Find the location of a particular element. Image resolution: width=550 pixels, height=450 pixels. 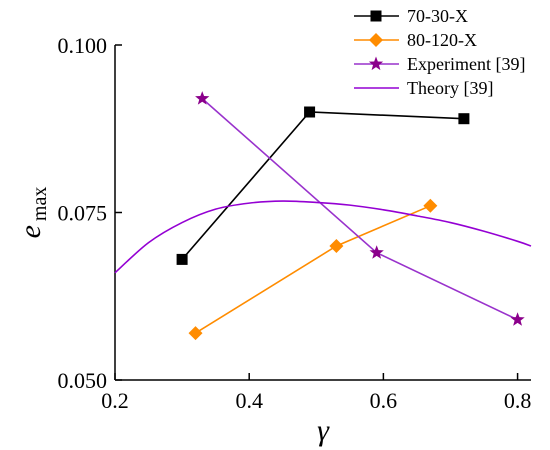

y-axis-label-main: e is located at coordinates (30, 231).